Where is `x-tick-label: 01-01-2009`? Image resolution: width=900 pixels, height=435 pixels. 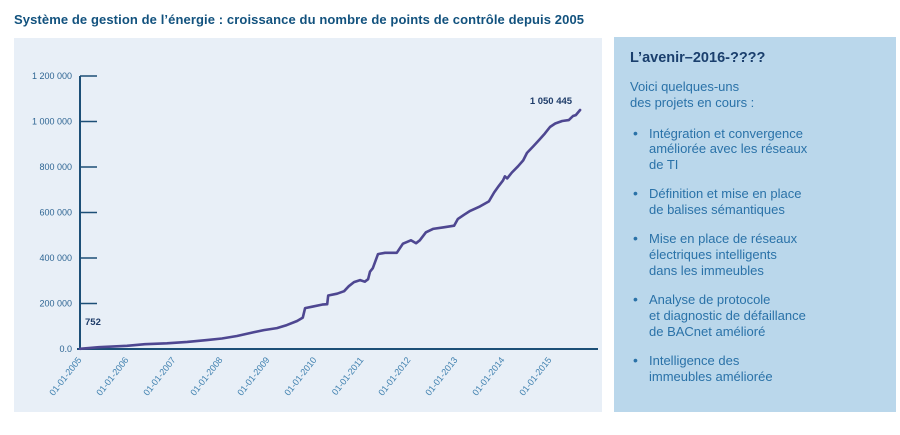
x-tick-label: 01-01-2009 is located at coordinates (253, 376).